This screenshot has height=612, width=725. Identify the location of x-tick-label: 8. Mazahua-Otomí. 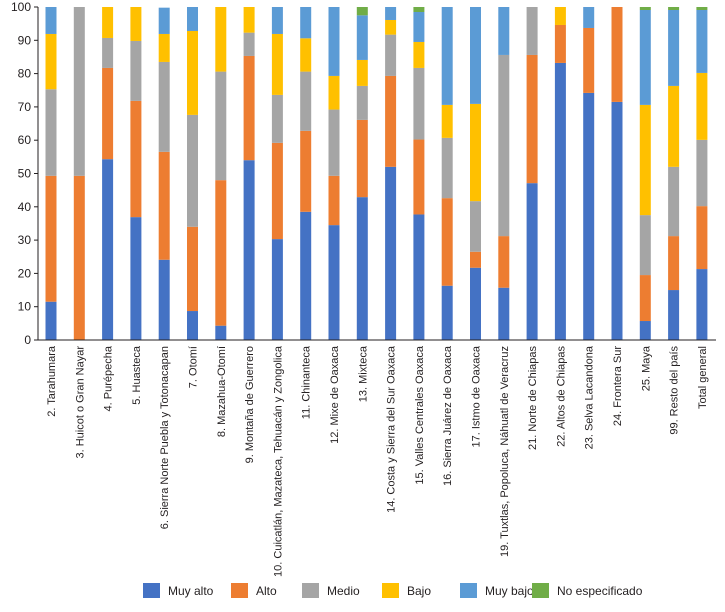
(222, 391).